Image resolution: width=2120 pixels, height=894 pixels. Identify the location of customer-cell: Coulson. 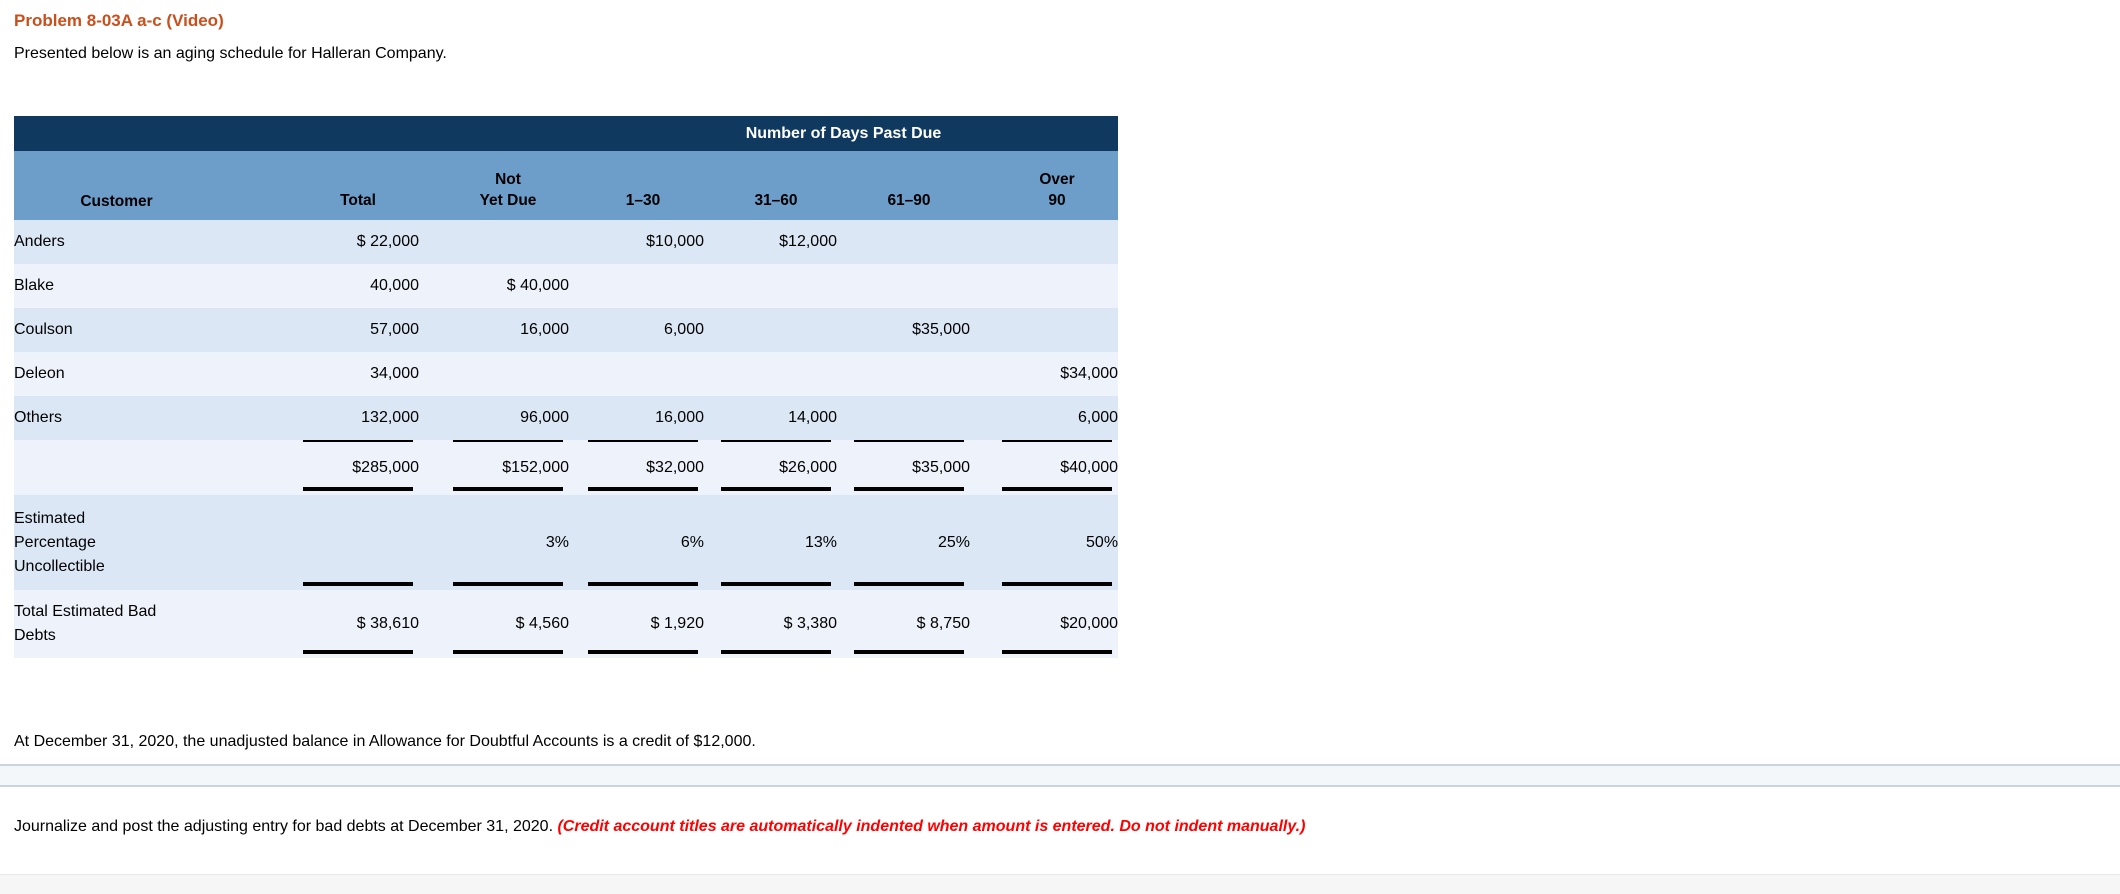
(116, 330).